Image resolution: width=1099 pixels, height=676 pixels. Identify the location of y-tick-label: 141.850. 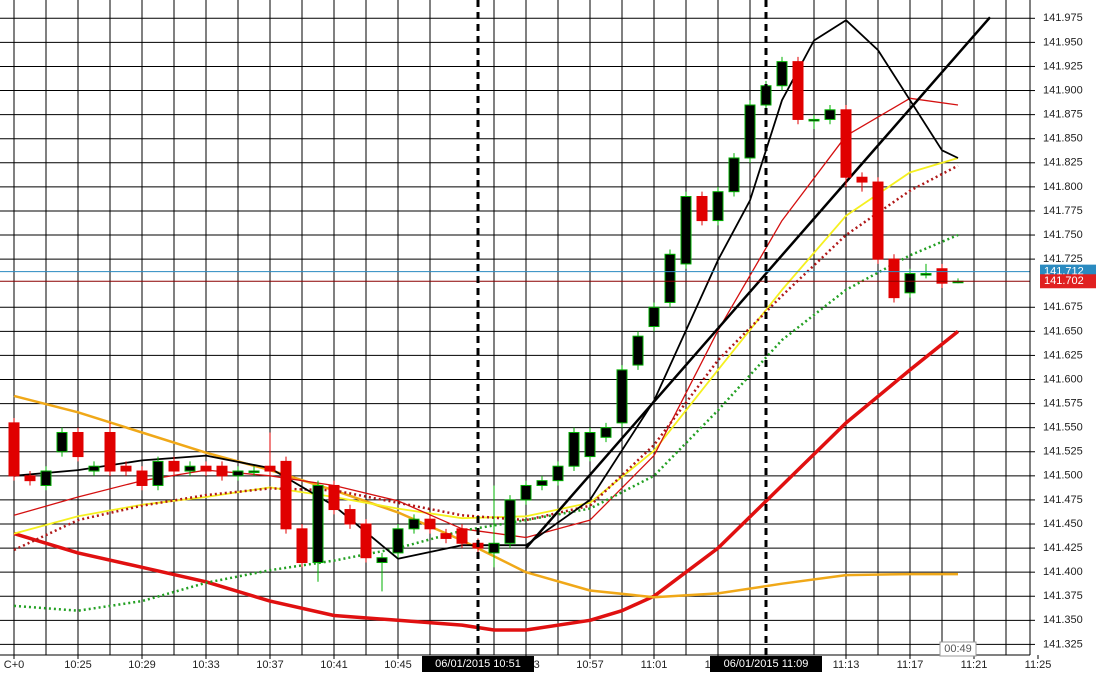
(1063, 139).